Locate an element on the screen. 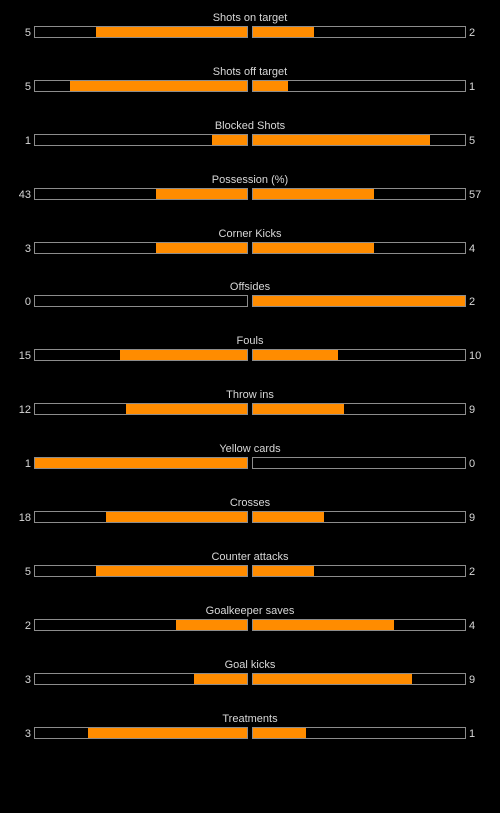 The image size is (500, 813). away-value: 57 is located at coordinates (475, 194).